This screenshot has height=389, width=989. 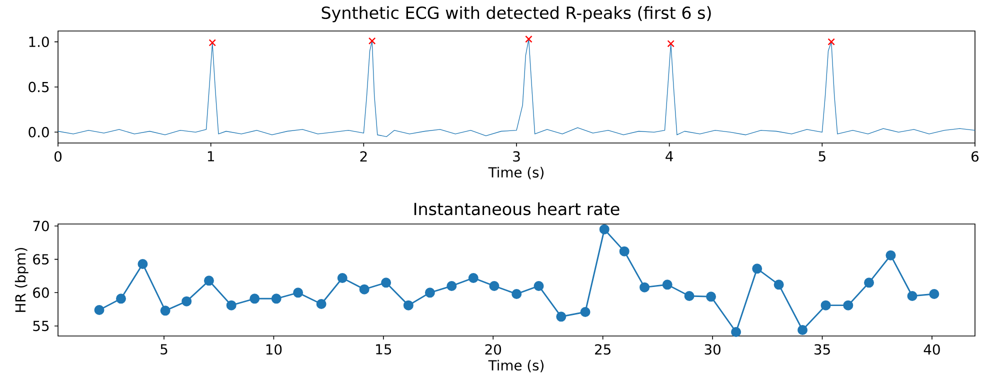 What do you see at coordinates (41, 259) in the screenshot?
I see `y-tick-label: 65` at bounding box center [41, 259].